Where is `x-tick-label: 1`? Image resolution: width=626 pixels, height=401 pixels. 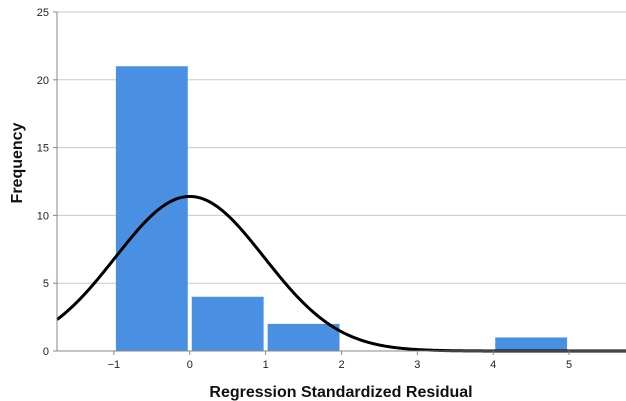
x-tick-label: 1 is located at coordinates (266, 365).